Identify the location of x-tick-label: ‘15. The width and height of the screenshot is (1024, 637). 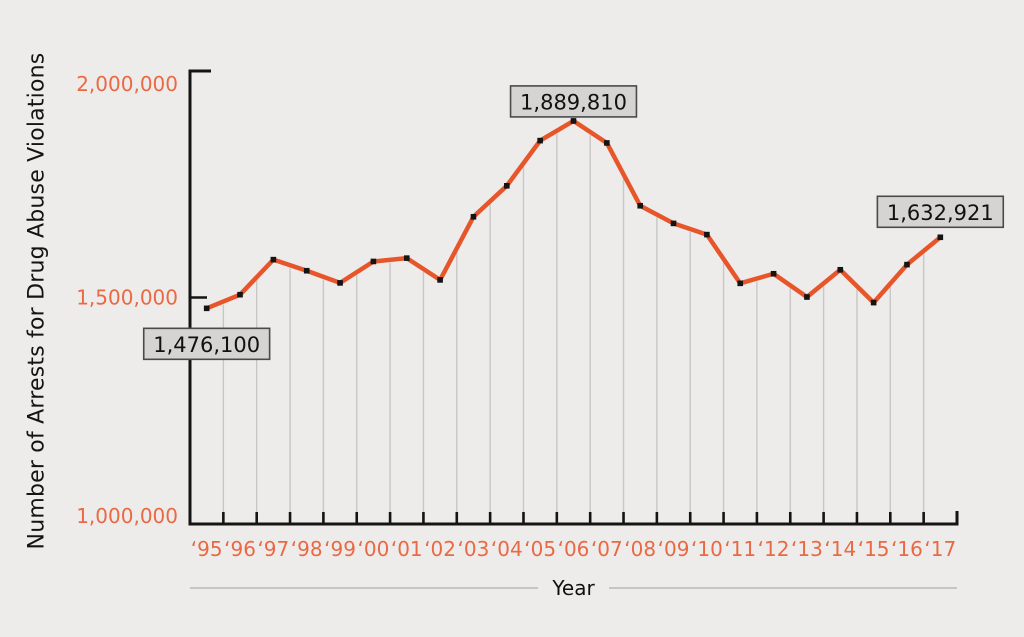
(874, 549).